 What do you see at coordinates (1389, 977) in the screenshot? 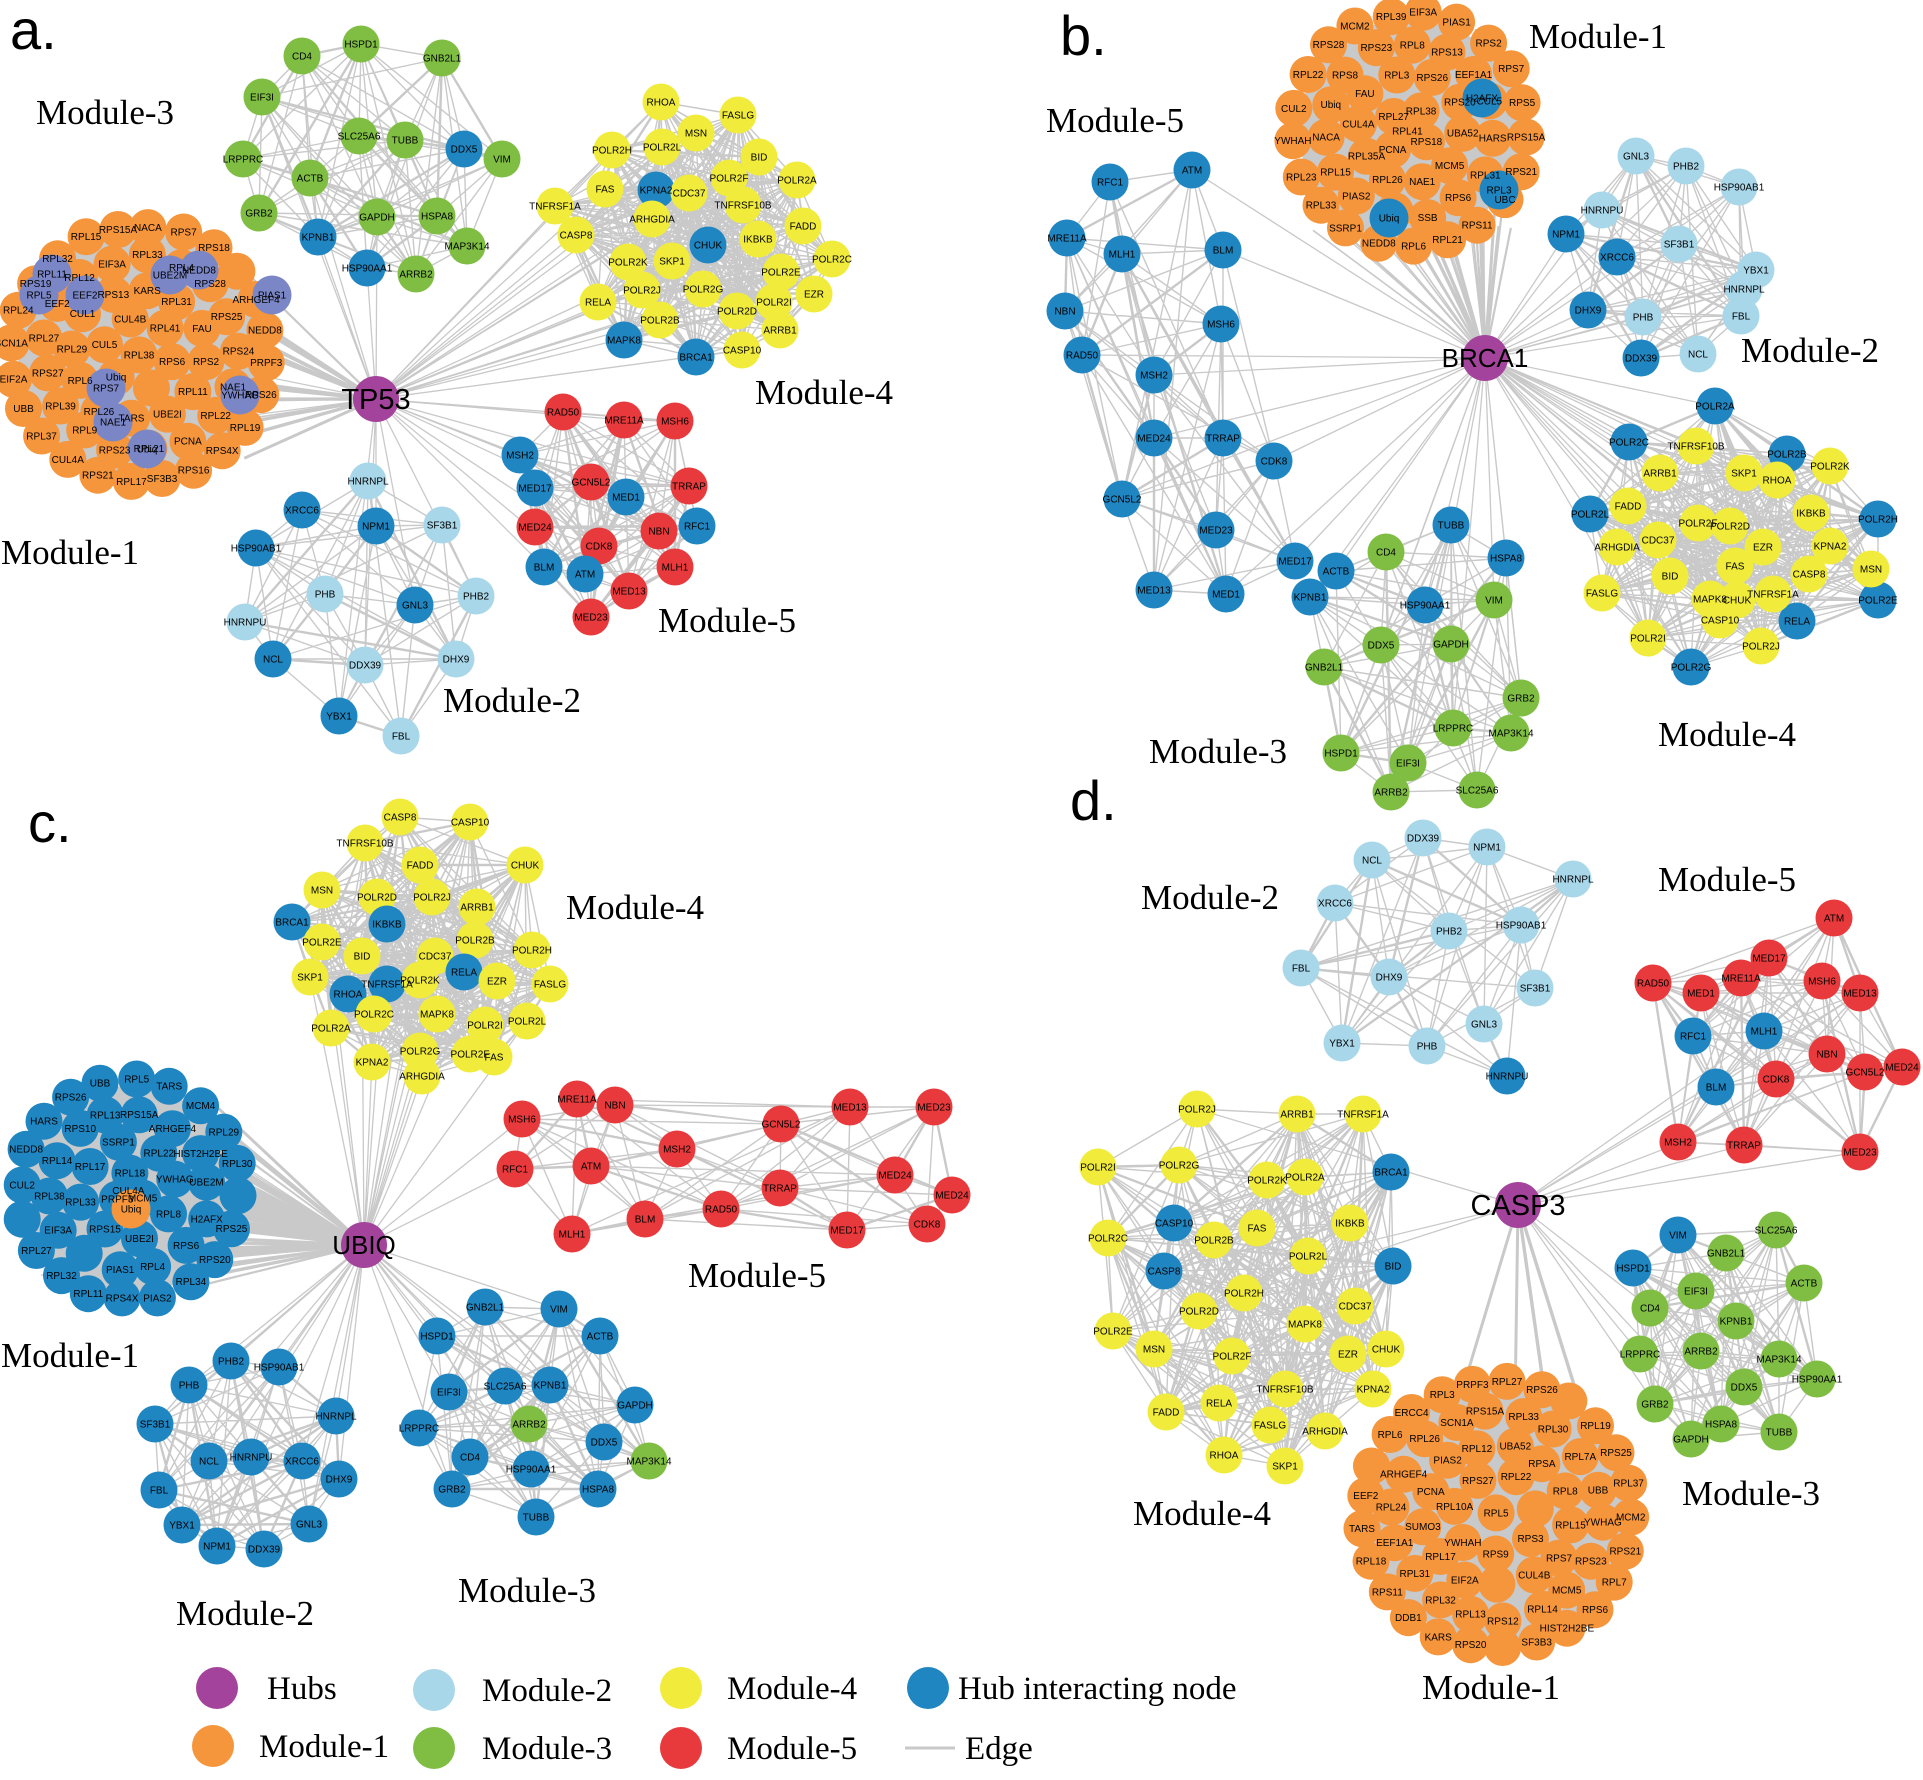
I see `svg-text: DHX9` at bounding box center [1389, 977].